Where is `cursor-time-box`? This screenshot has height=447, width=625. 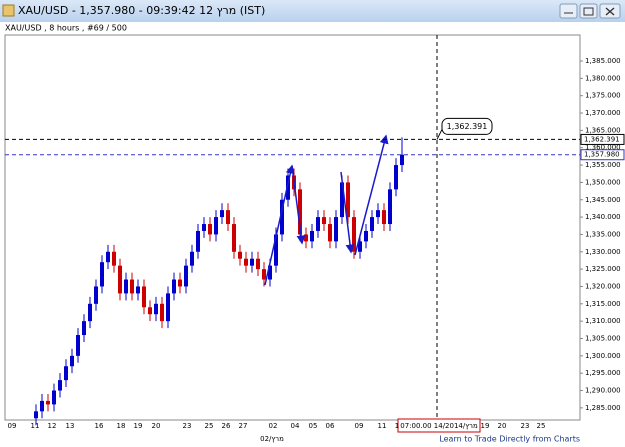
cursor-time-box is located at coordinates (439, 425).